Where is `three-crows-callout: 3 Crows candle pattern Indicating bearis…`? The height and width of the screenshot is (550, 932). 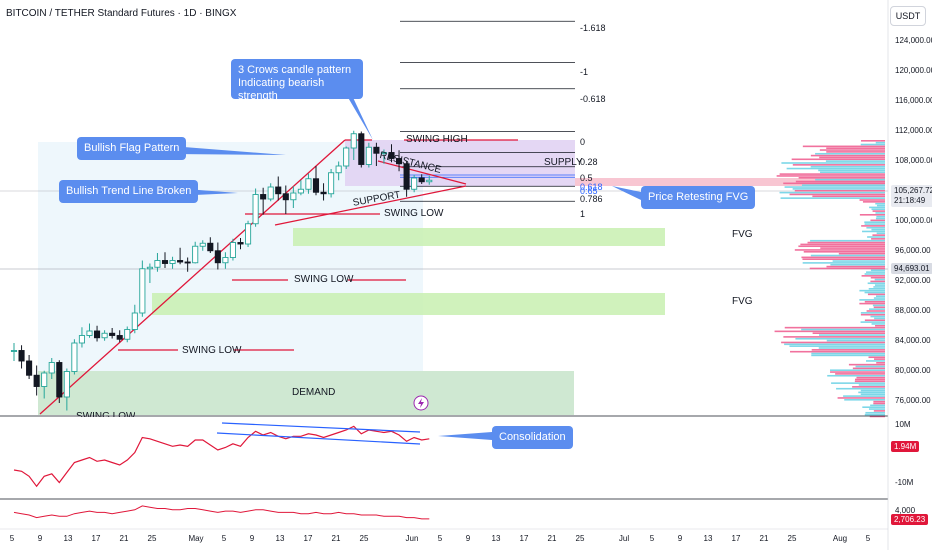
three-crows-callout: 3 Crows candle pattern Indicating bearis… is located at coordinates (297, 80).